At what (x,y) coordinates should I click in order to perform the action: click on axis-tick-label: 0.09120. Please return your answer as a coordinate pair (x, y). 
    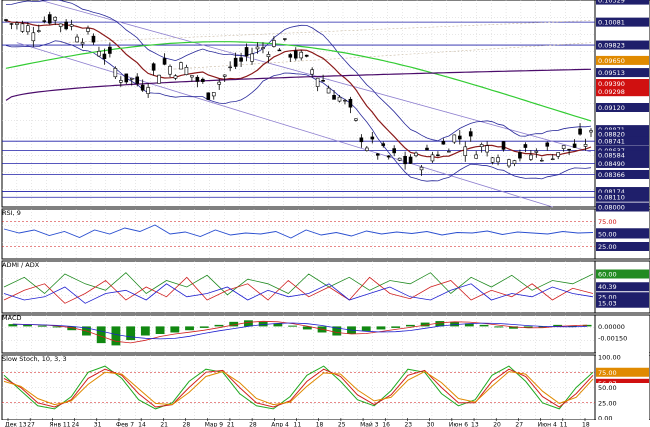
    Looking at the image, I should click on (611, 108).